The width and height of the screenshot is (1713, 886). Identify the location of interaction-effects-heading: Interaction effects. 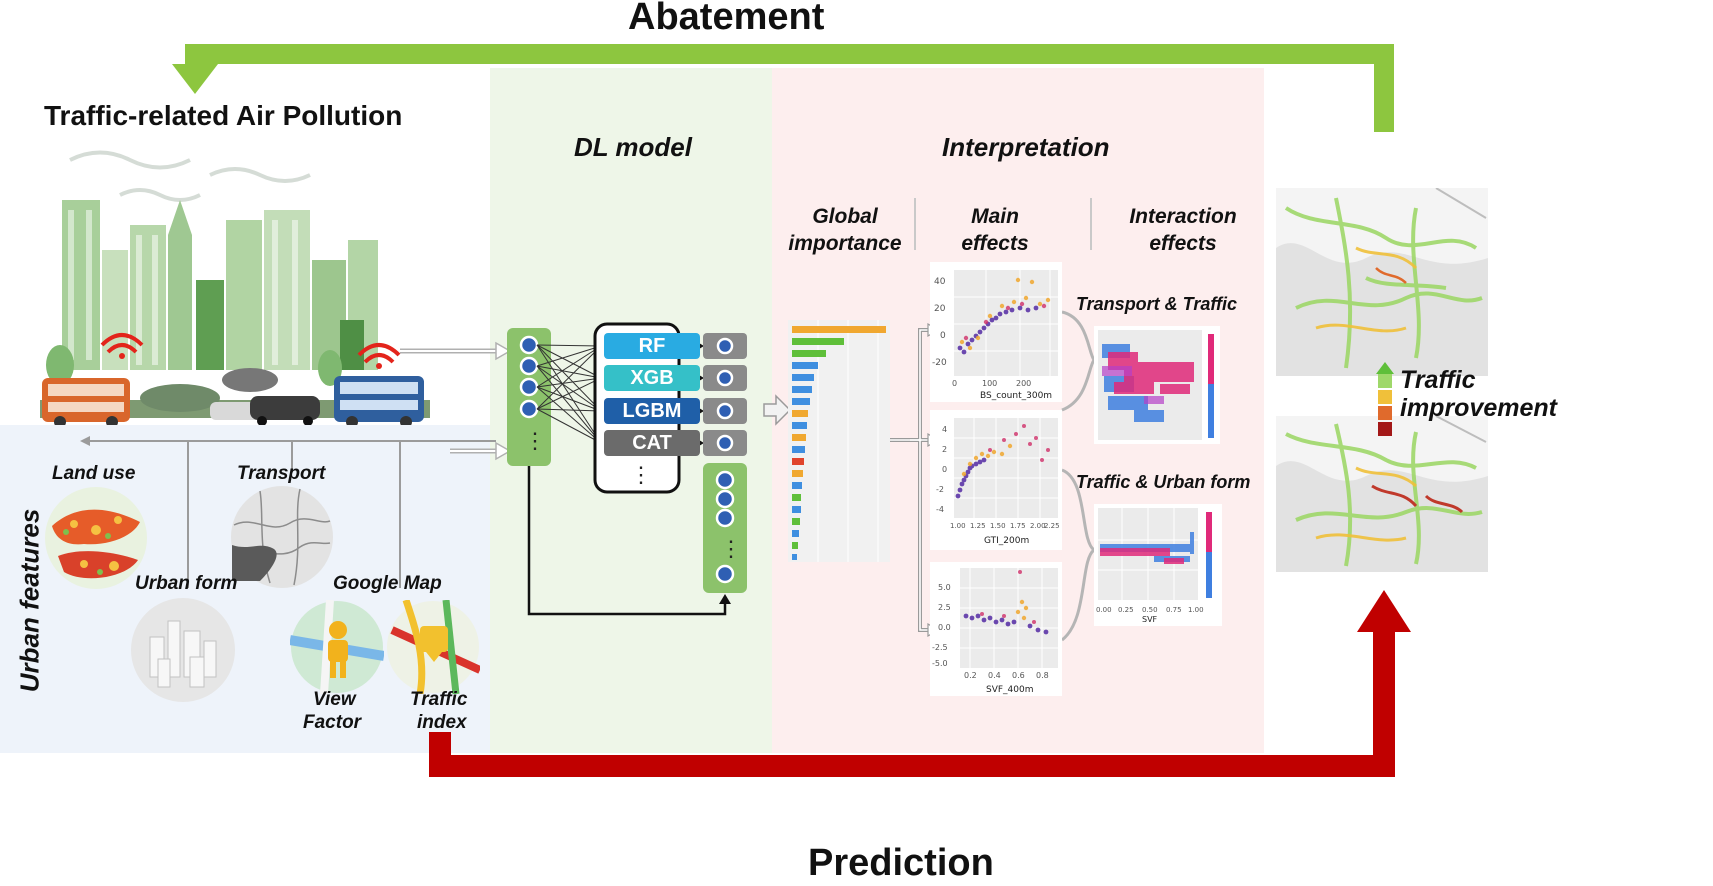
(1183, 230).